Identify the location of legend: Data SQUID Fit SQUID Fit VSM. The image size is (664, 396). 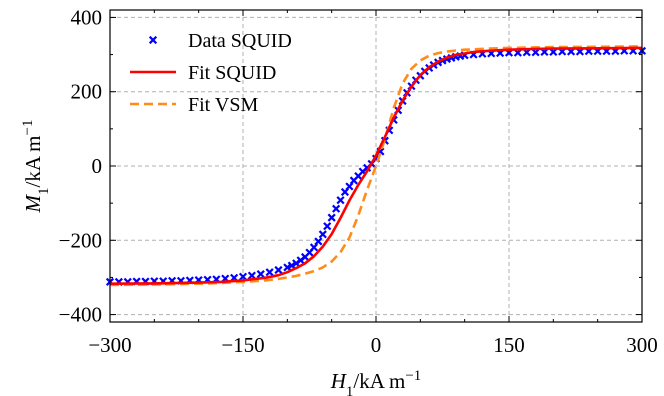
(211, 73).